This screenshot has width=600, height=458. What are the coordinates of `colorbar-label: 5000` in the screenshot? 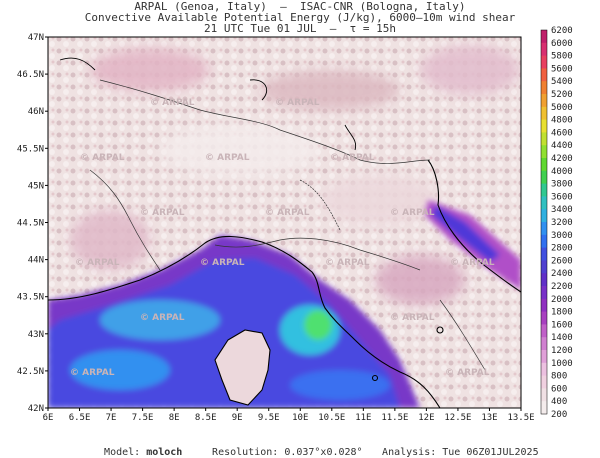 It's located at (562, 108).